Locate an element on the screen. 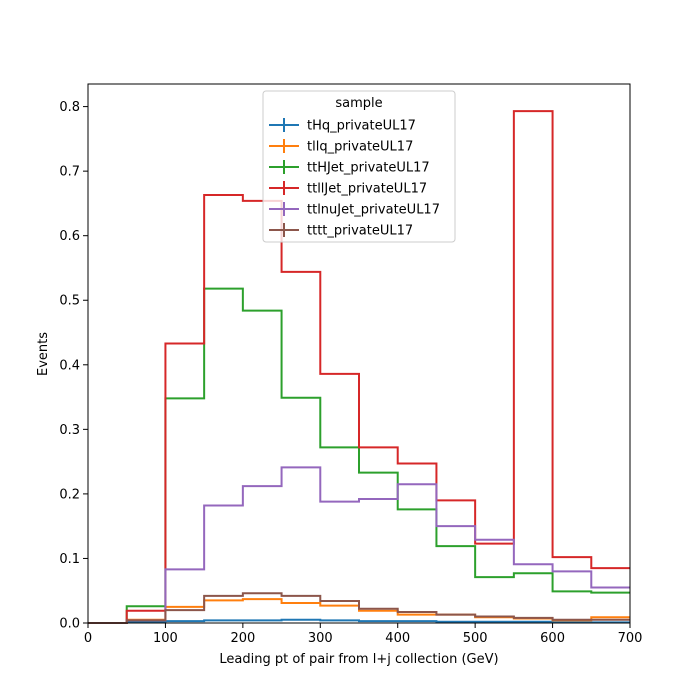 Image resolution: width=700 pixels, height=700 pixels. y-axis-ticks: 0.0 0.1 0.2 0.3 0.4 0.5 0.6 0.7 0.8 is located at coordinates (73, 366).